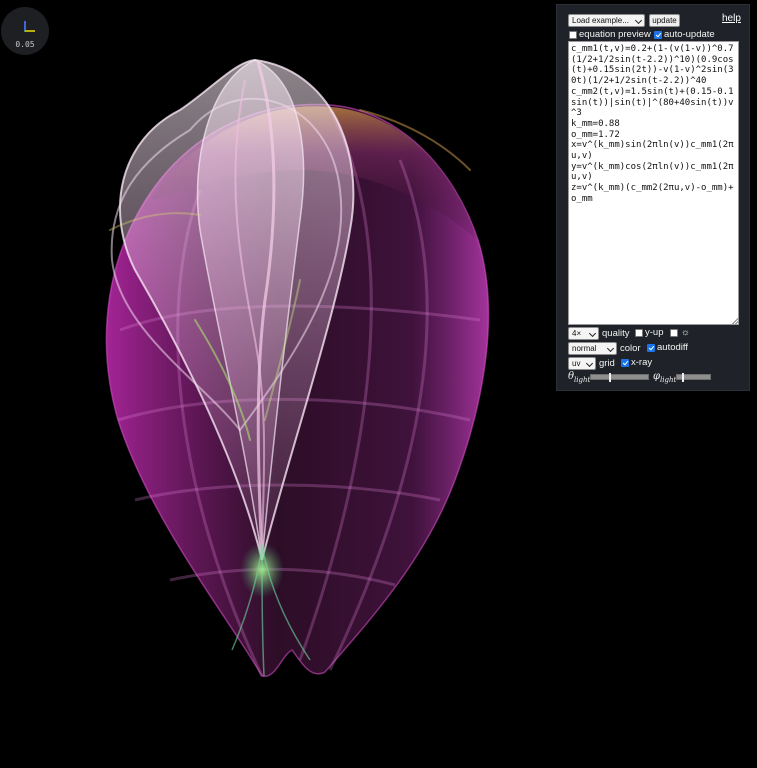 Image resolution: width=757 pixels, height=768 pixels. Describe the element at coordinates (672, 347) in the screenshot. I see `autodiff-label: autodiff` at that location.